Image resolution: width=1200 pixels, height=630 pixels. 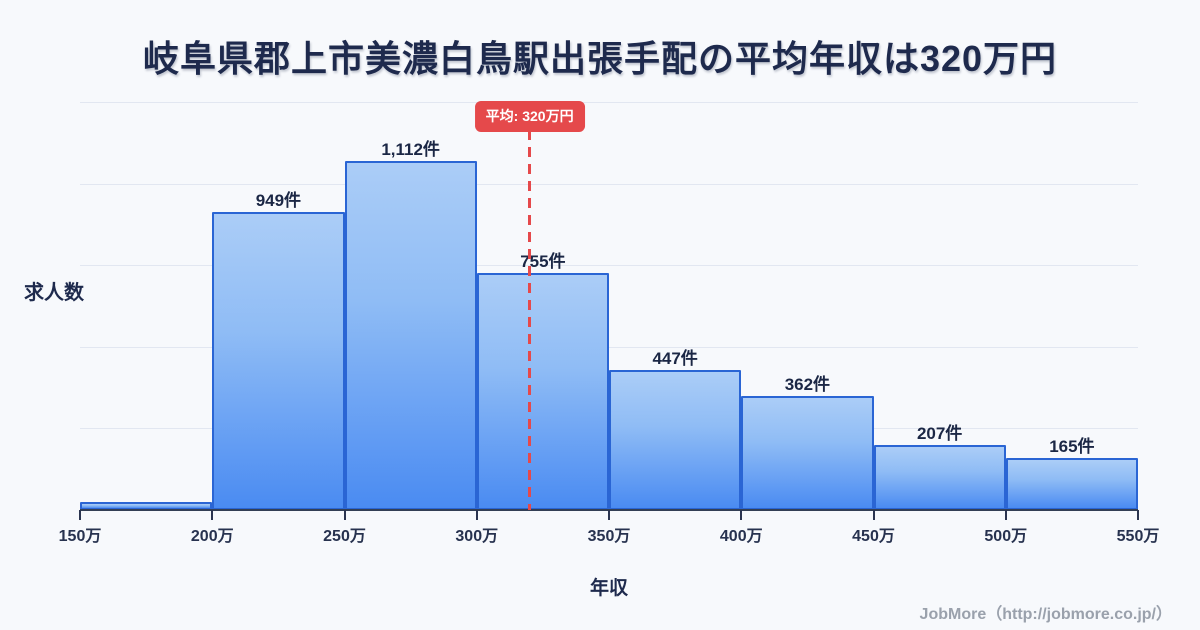 I want to click on bar-value-label: 165件, so click(x=1072, y=447).